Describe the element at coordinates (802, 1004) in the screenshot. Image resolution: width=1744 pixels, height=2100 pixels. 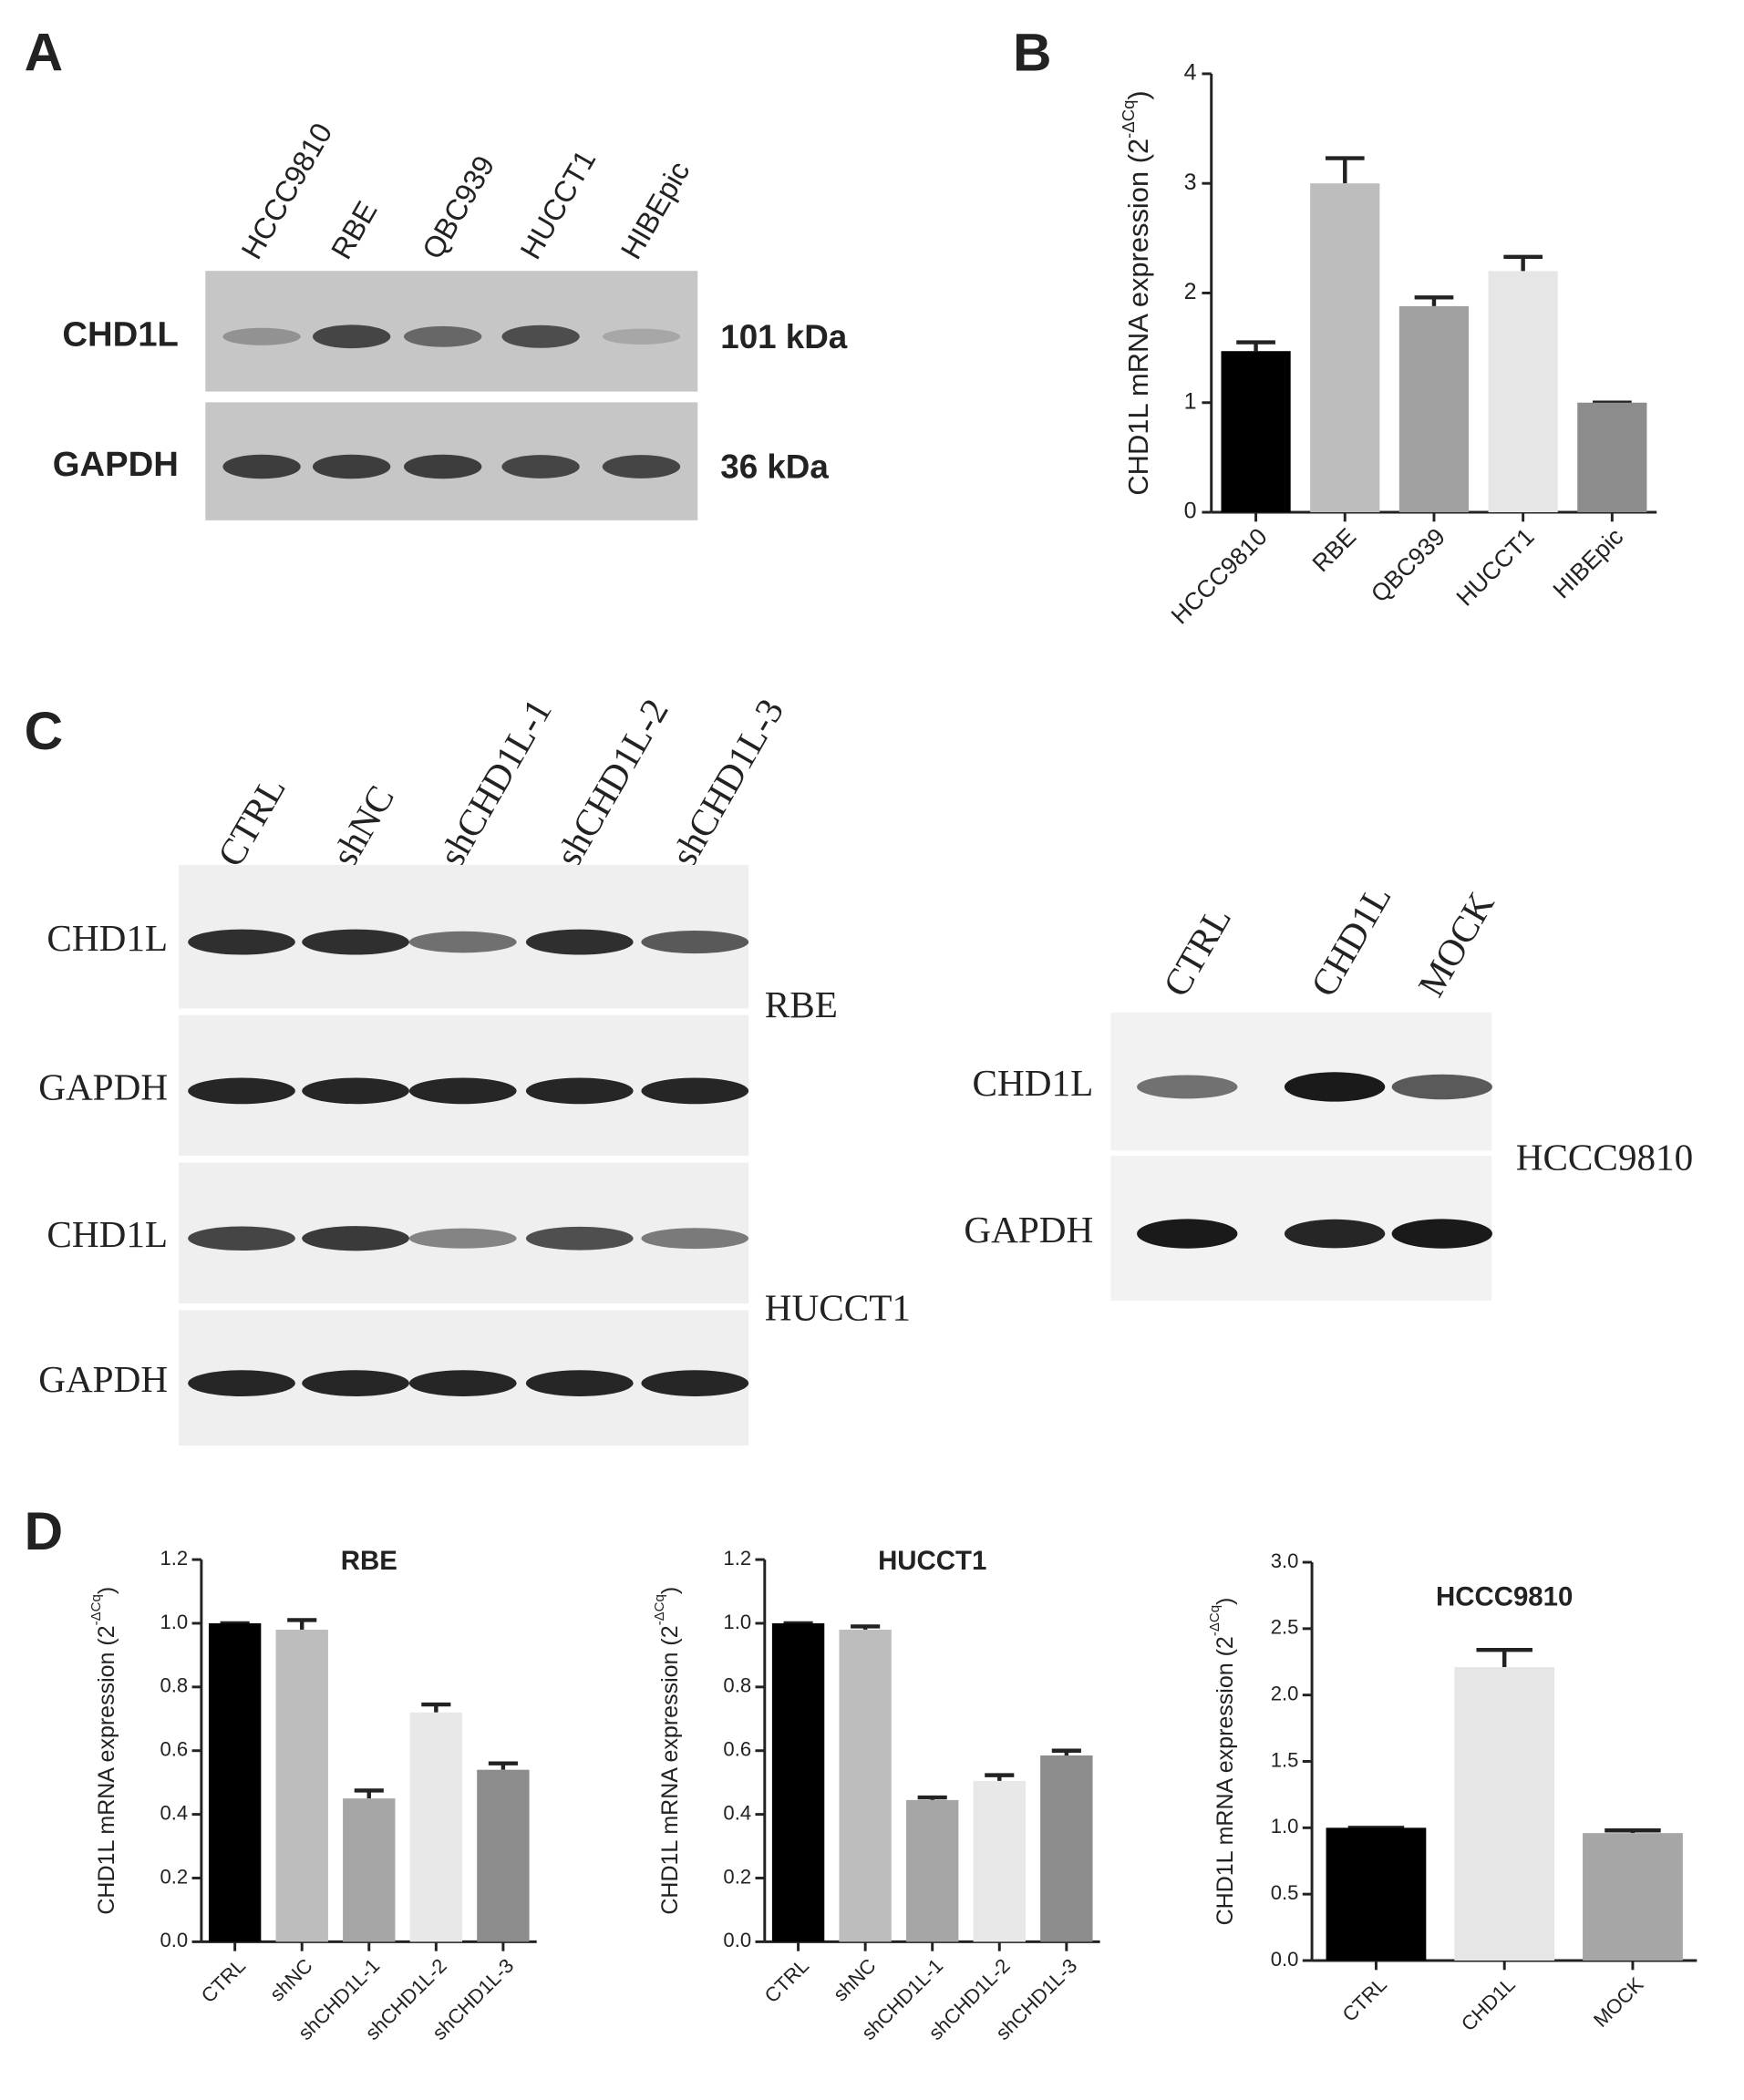
I see `cell-line-label: RBE` at that location.